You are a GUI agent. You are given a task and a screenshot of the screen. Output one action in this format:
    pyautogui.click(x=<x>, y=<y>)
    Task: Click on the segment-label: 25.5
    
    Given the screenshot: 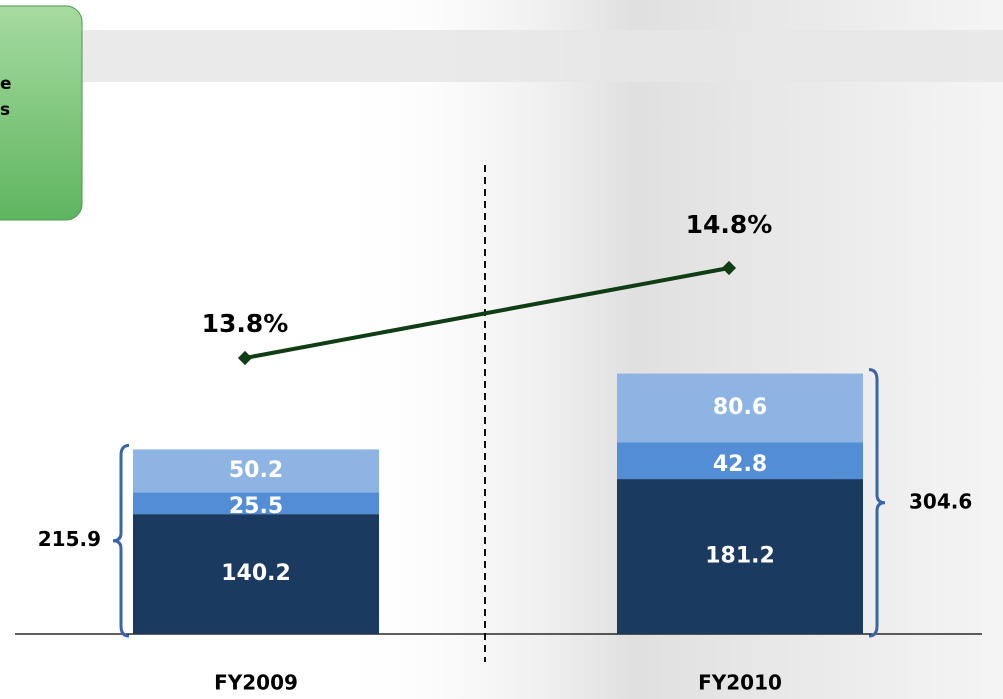 What is the action you would take?
    pyautogui.click(x=256, y=506)
    